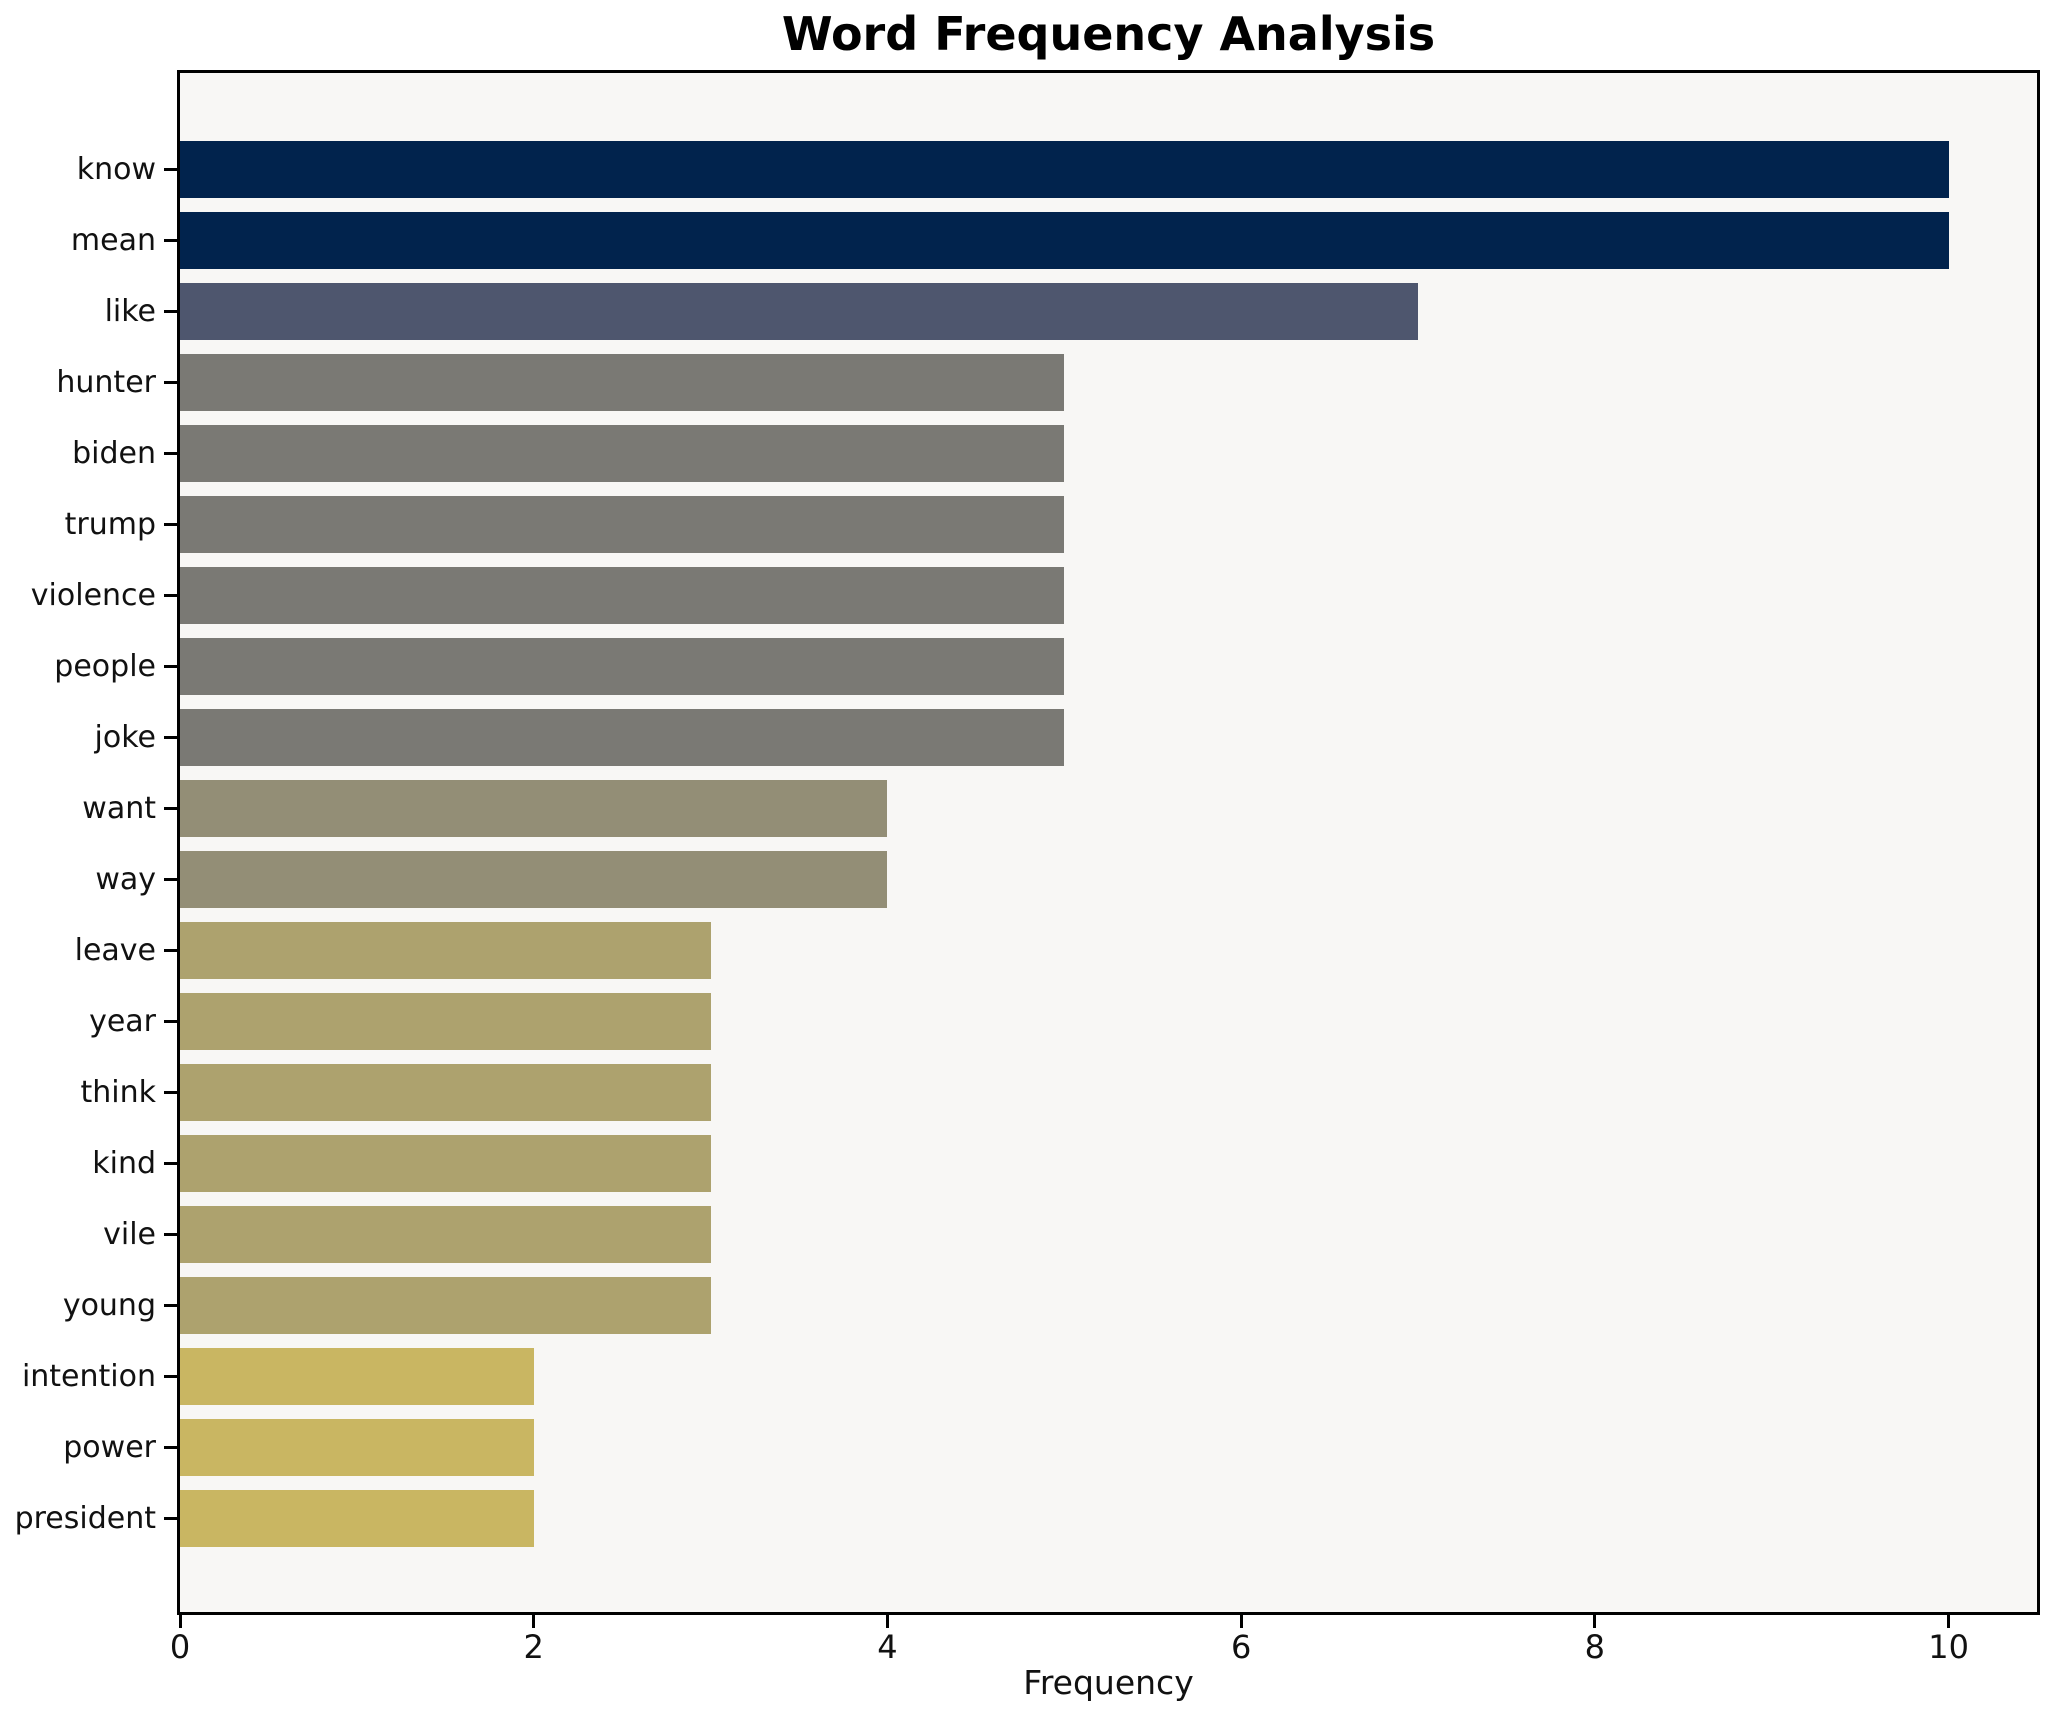 The image size is (2056, 1722). Describe the element at coordinates (622, 382) in the screenshot. I see `bar-hunter` at that location.